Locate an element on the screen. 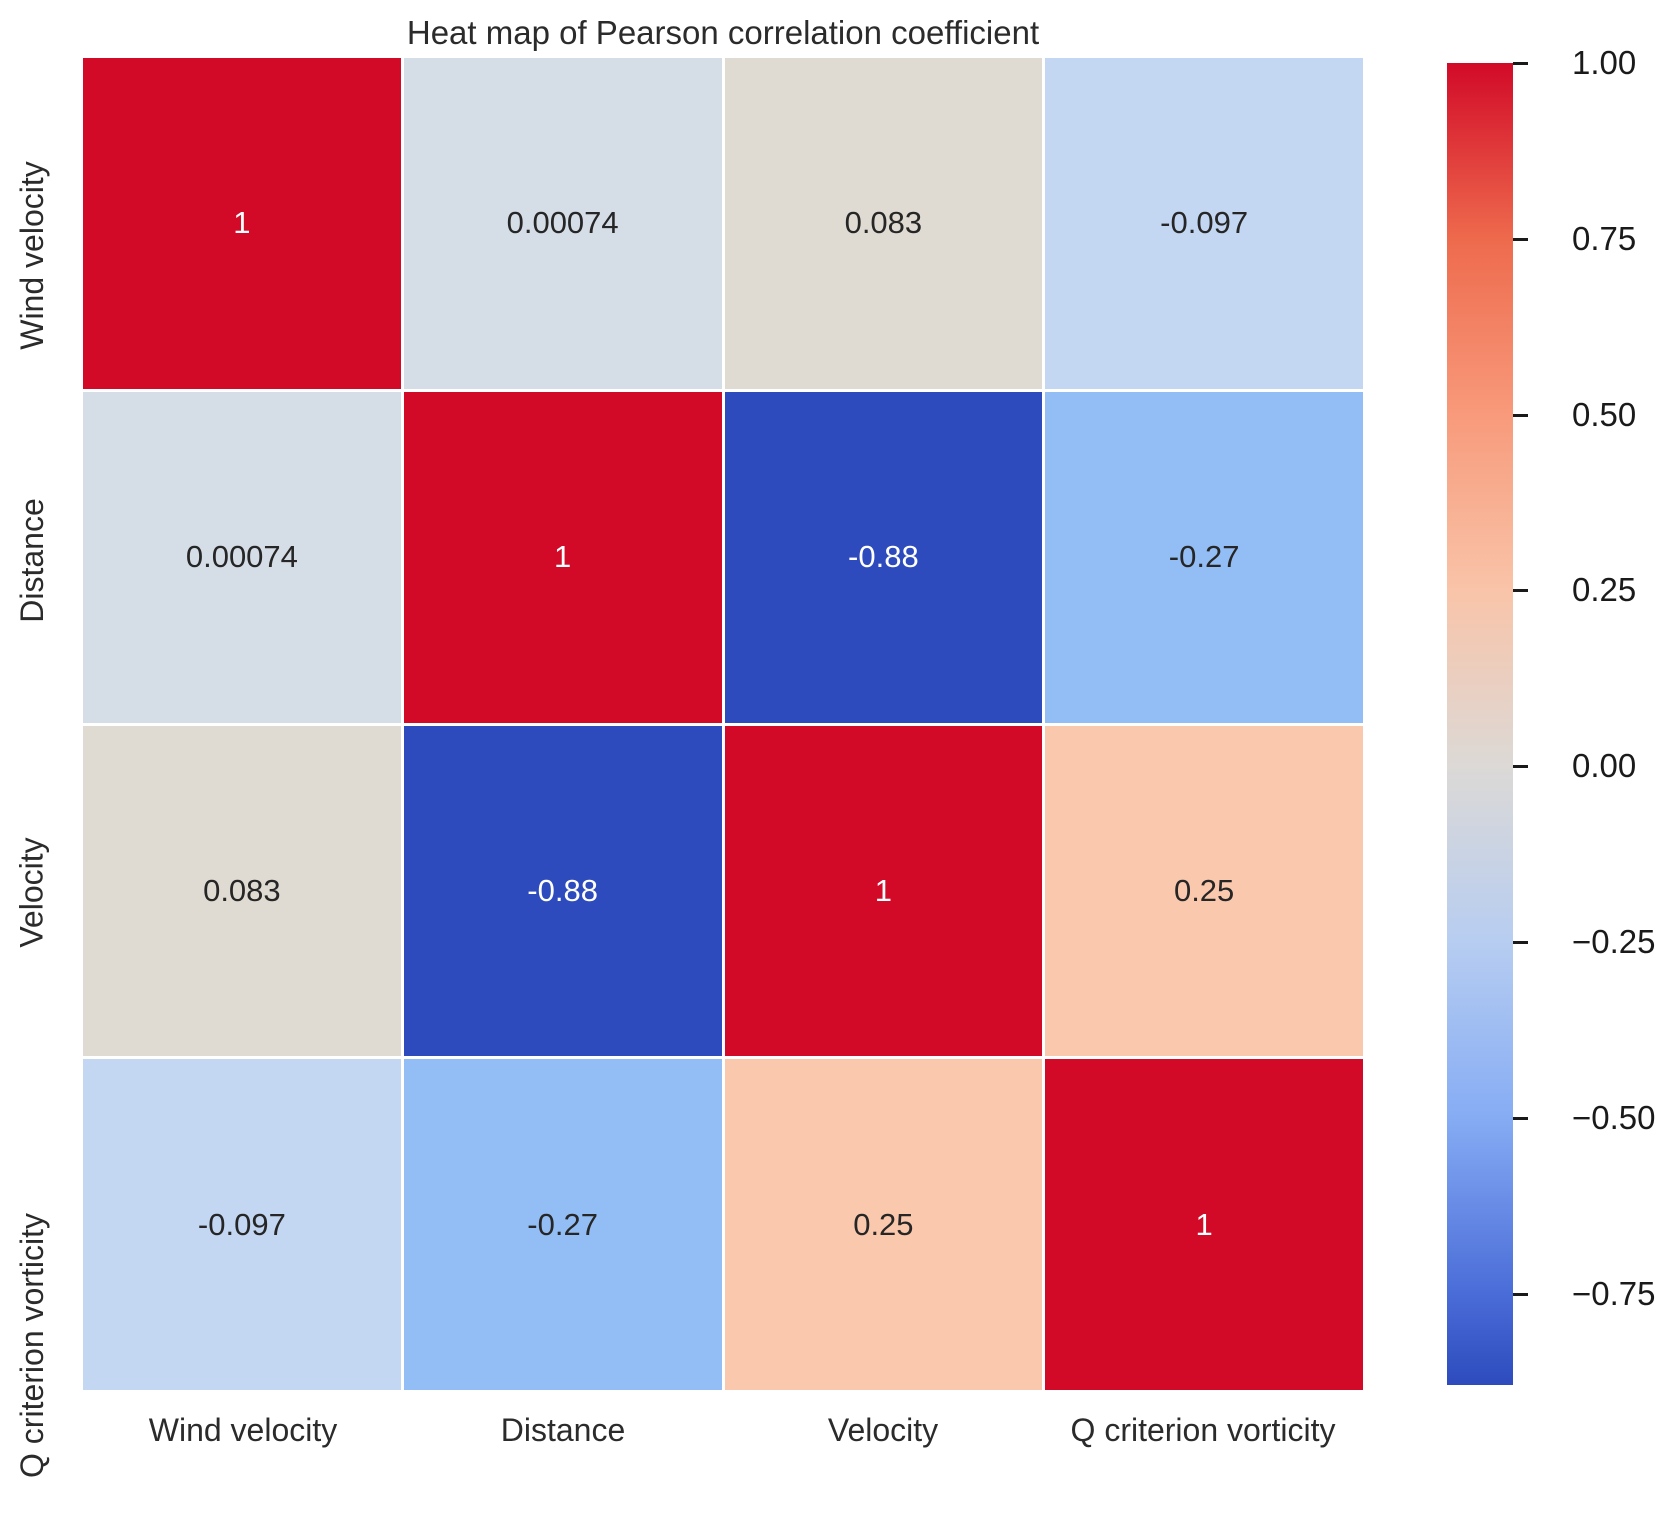 The width and height of the screenshot is (1662, 1537). colorbar-tick-label-0: 1.00 is located at coordinates (1604, 62).